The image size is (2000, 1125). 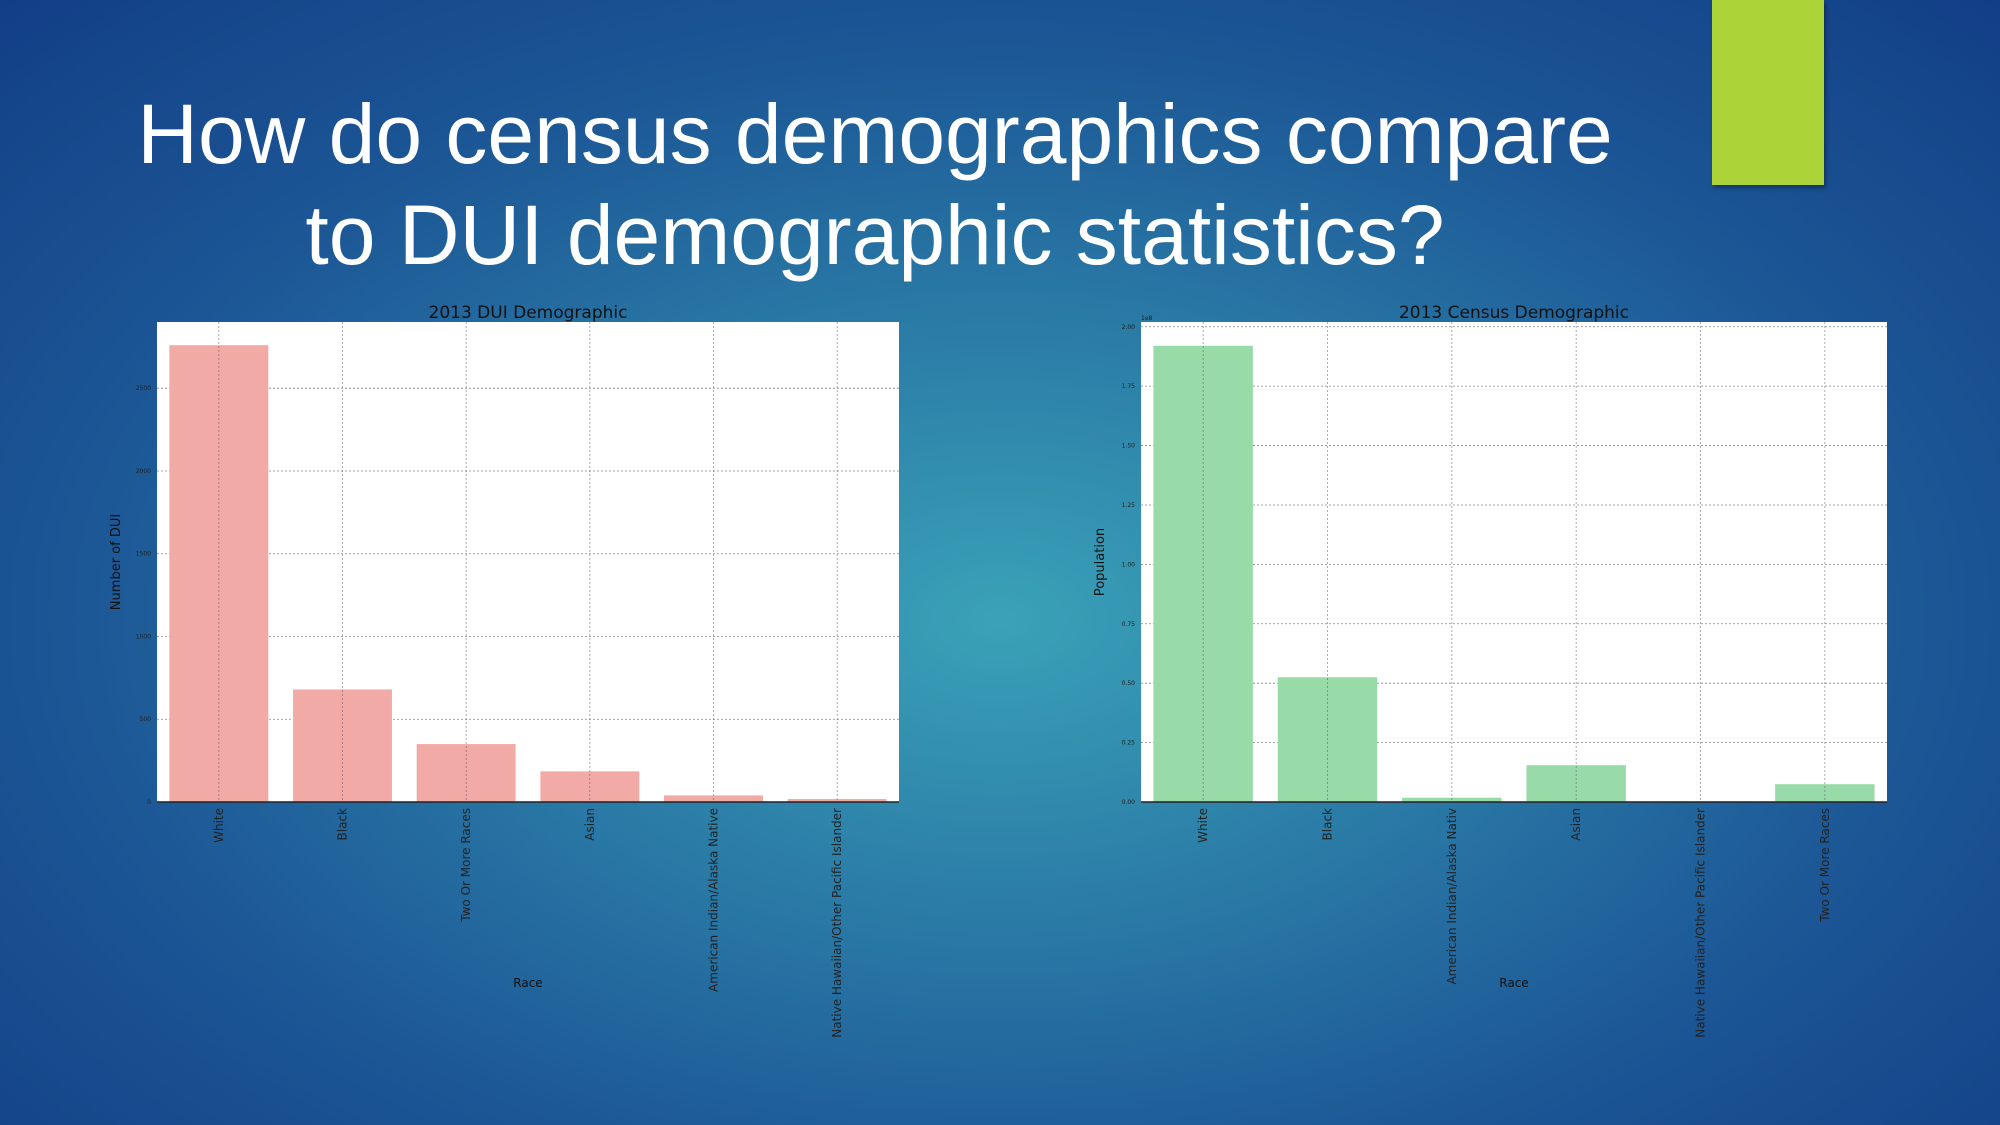 I want to click on census-xtick-label: Two Or More Races, so click(x=1825, y=865).